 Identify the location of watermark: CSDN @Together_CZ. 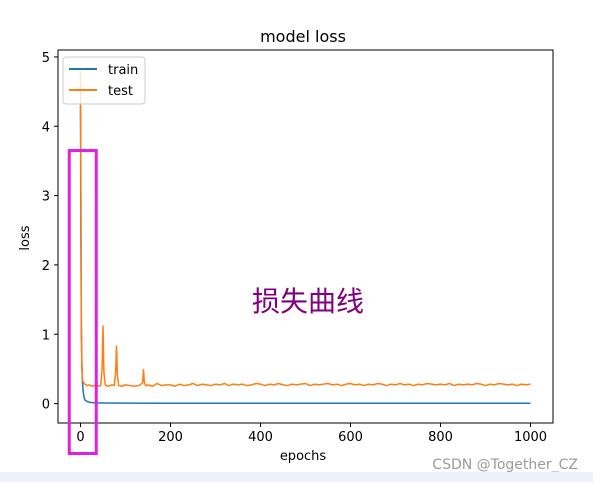
(505, 465).